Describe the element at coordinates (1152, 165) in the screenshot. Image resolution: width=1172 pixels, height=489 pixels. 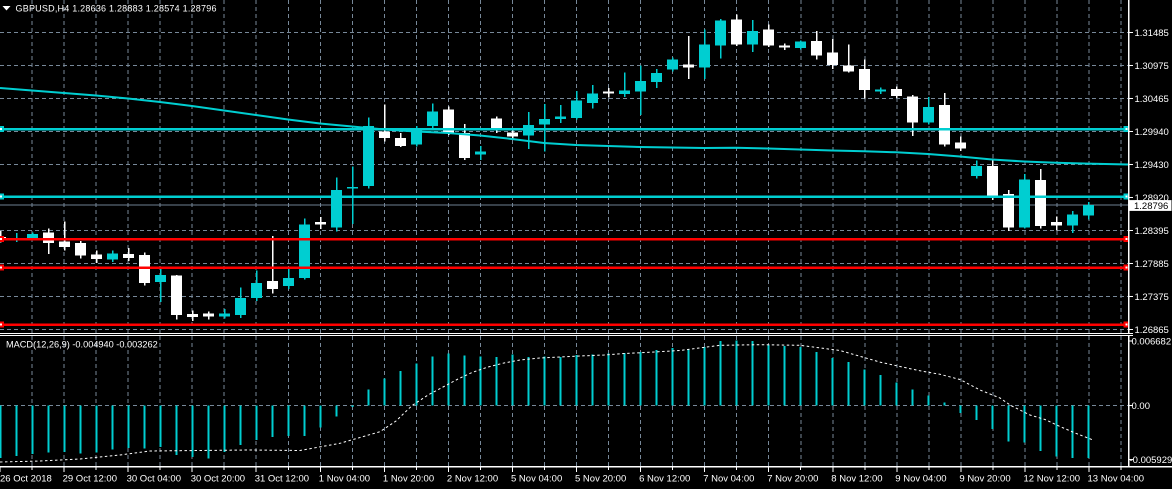
I see `svg-text: 1.29430` at that location.